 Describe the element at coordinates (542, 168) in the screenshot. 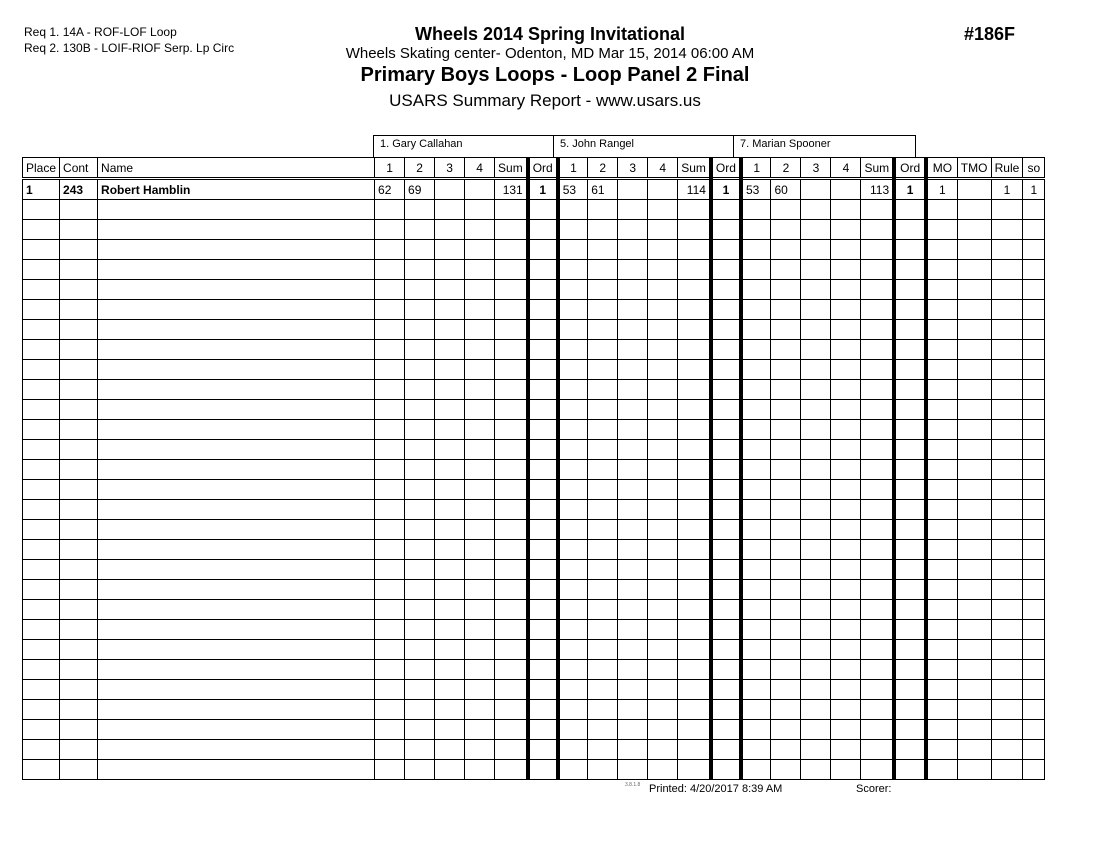

I see `column-header: Ord` at that location.